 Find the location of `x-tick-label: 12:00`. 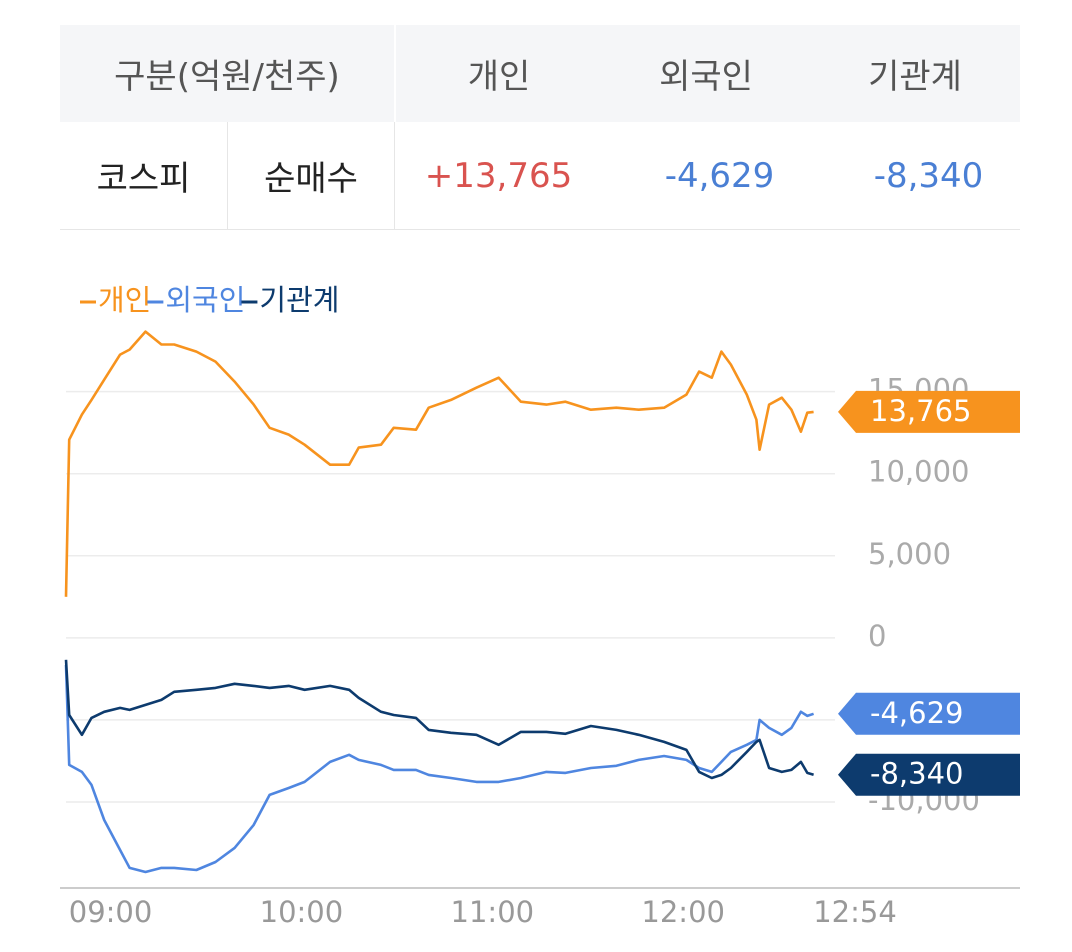

x-tick-label: 12:00 is located at coordinates (683, 912).